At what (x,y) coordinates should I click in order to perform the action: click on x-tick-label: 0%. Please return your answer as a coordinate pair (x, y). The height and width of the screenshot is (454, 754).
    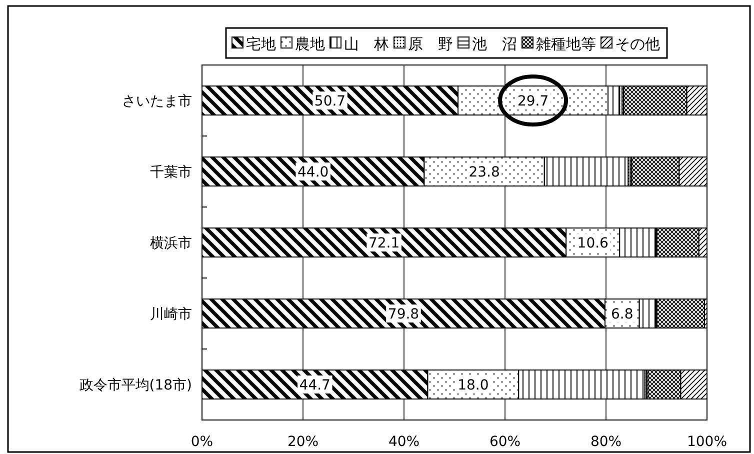
    Looking at the image, I should click on (202, 442).